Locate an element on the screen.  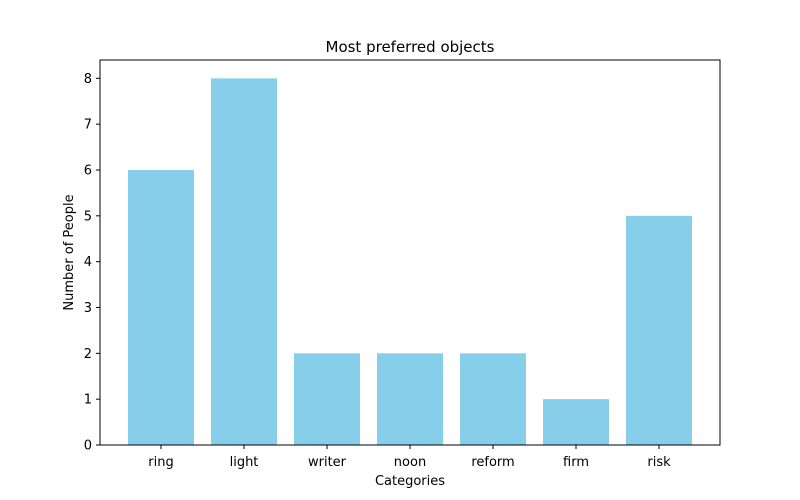
x-tick-label-writer: writer is located at coordinates (327, 462).